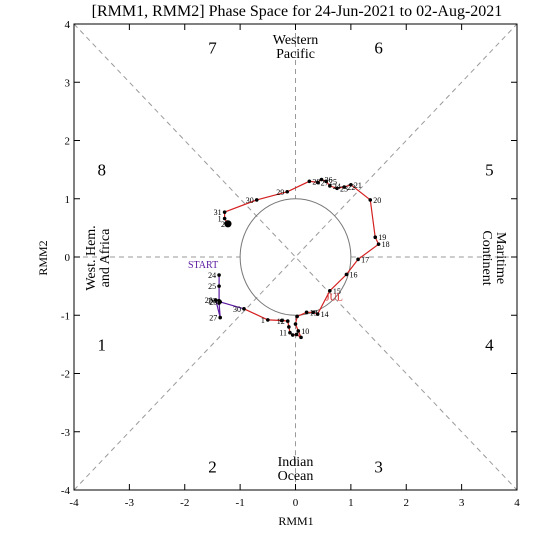 This screenshot has width=540, height=540. Describe the element at coordinates (105, 257) in the screenshot. I see `region-label-left: and Africa` at that location.